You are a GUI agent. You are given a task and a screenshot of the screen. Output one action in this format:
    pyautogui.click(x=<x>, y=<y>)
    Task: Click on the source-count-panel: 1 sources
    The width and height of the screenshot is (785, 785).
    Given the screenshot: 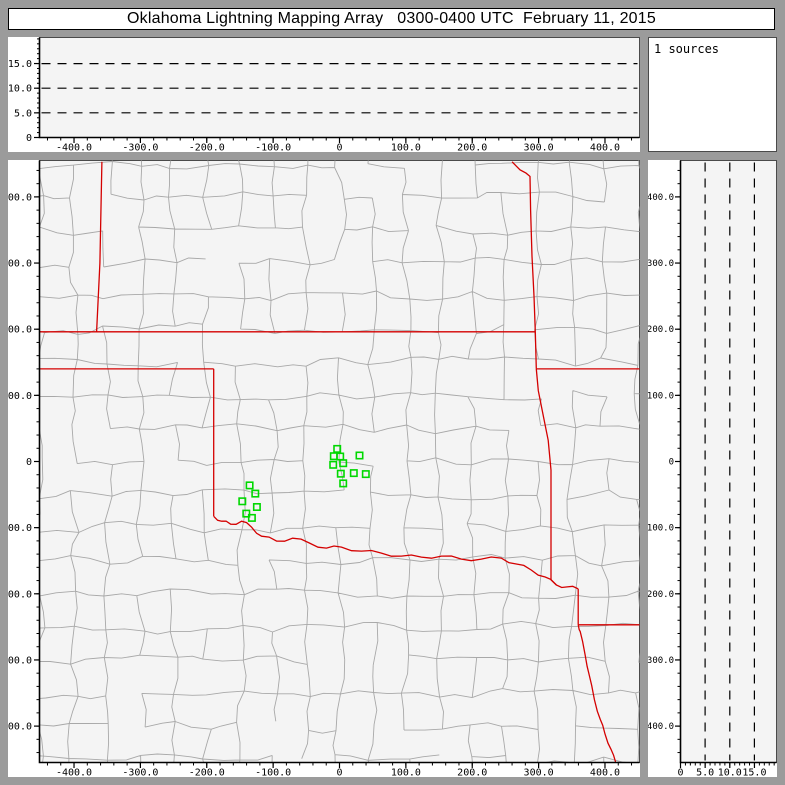 What is the action you would take?
    pyautogui.click(x=712, y=94)
    